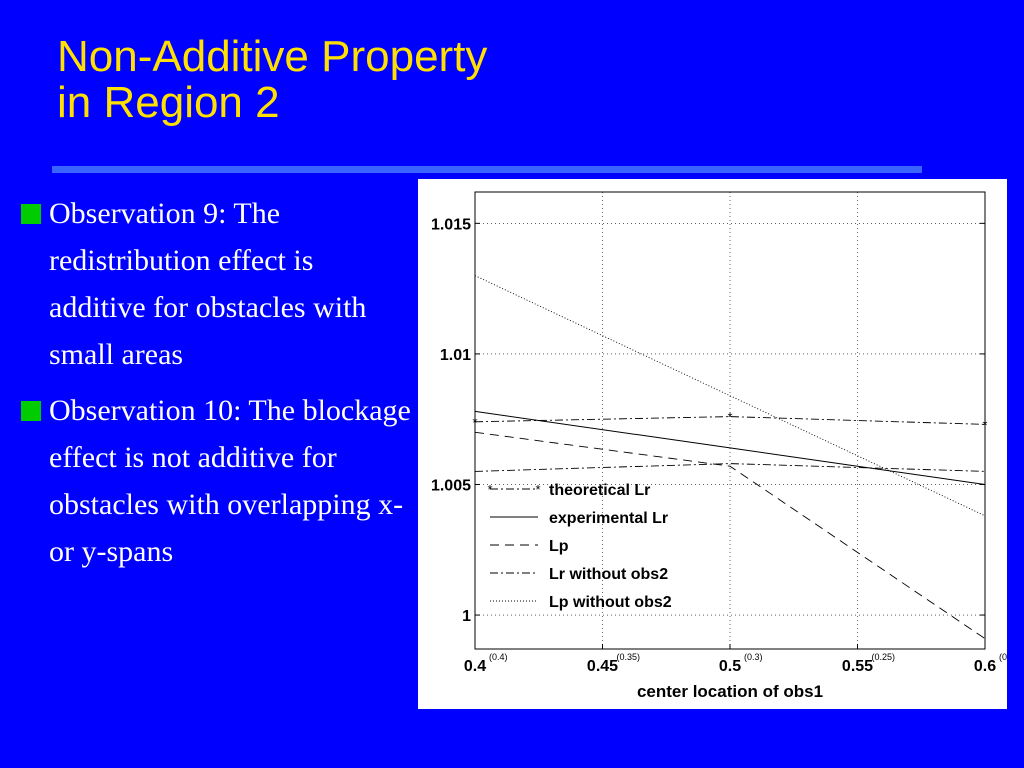 The image size is (1024, 768). What do you see at coordinates (602, 666) in the screenshot?
I see `x-tick-label: 0.45` at bounding box center [602, 666].